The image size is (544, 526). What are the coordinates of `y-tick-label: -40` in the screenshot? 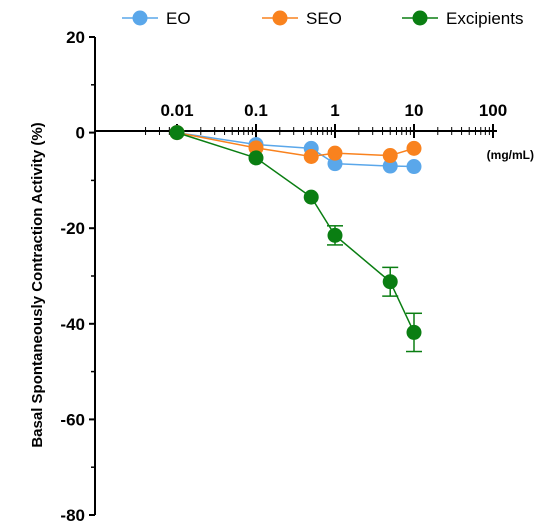 It's located at (72, 324).